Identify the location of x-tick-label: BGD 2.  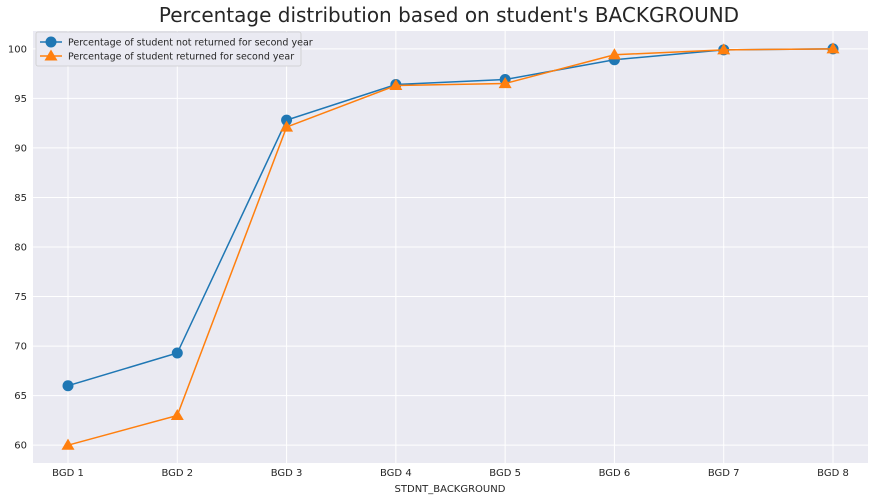
(177, 473).